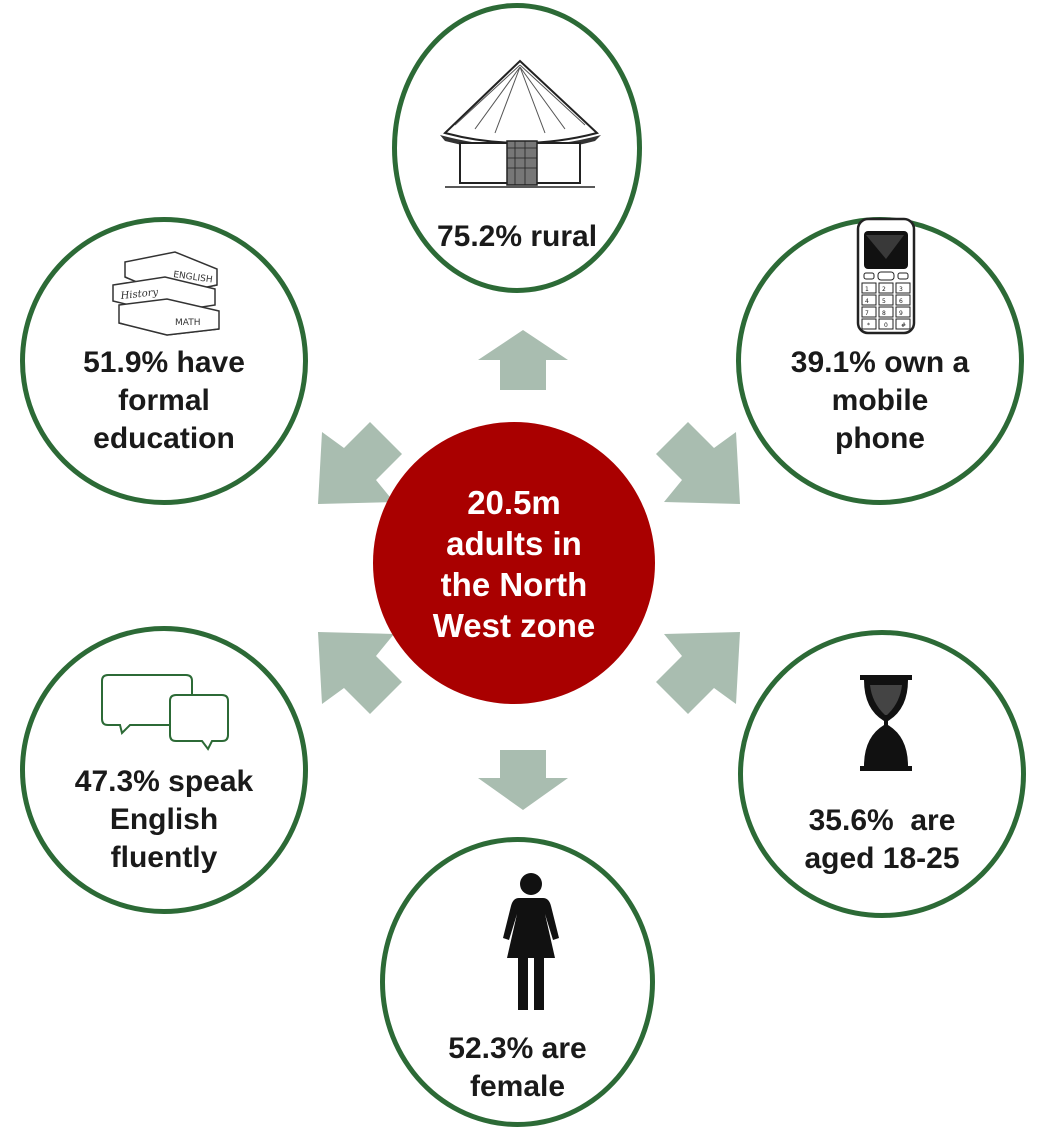 Image resolution: width=1041 pixels, height=1130 pixels. Describe the element at coordinates (867, 289) in the screenshot. I see `keypad-key: 1` at that location.